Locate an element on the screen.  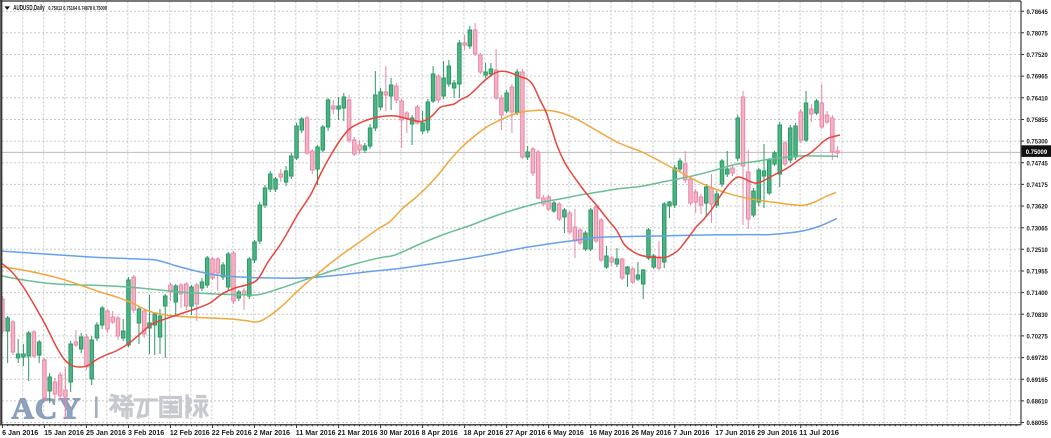
svg-text: 0.72510 is located at coordinates (1038, 250).